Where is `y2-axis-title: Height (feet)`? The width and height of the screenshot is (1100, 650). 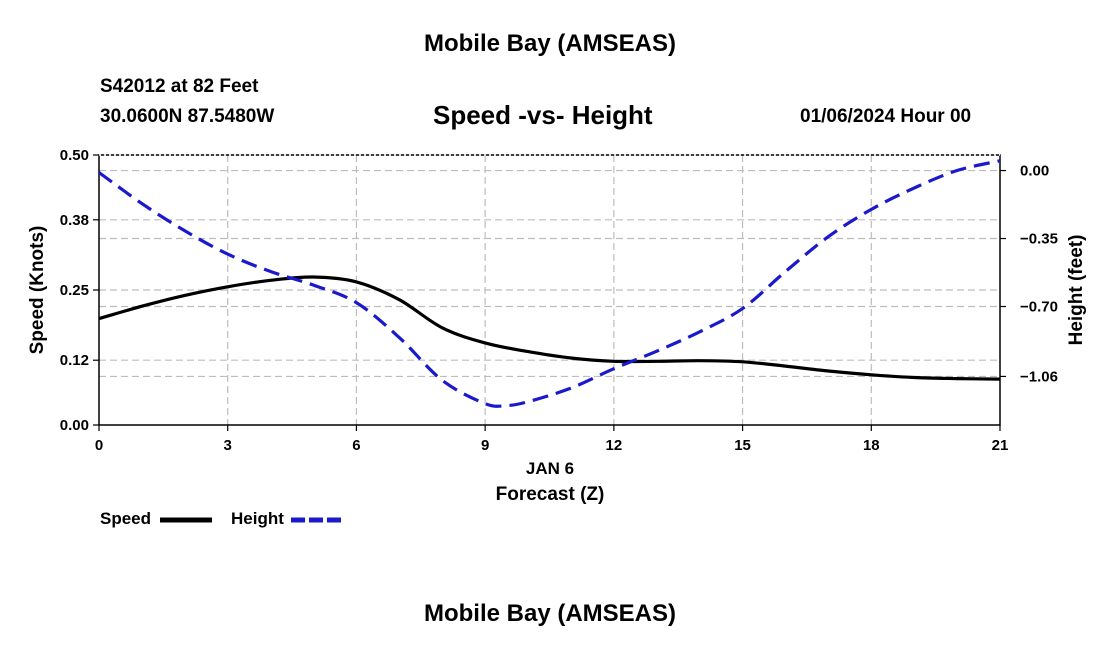 y2-axis-title: Height (feet) is located at coordinates (1076, 290).